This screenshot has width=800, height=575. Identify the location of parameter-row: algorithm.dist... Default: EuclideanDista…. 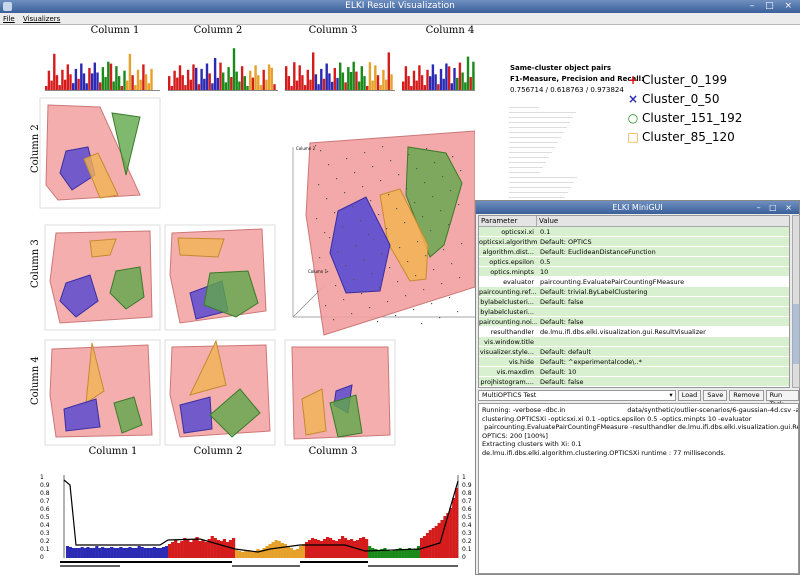
(634, 252).